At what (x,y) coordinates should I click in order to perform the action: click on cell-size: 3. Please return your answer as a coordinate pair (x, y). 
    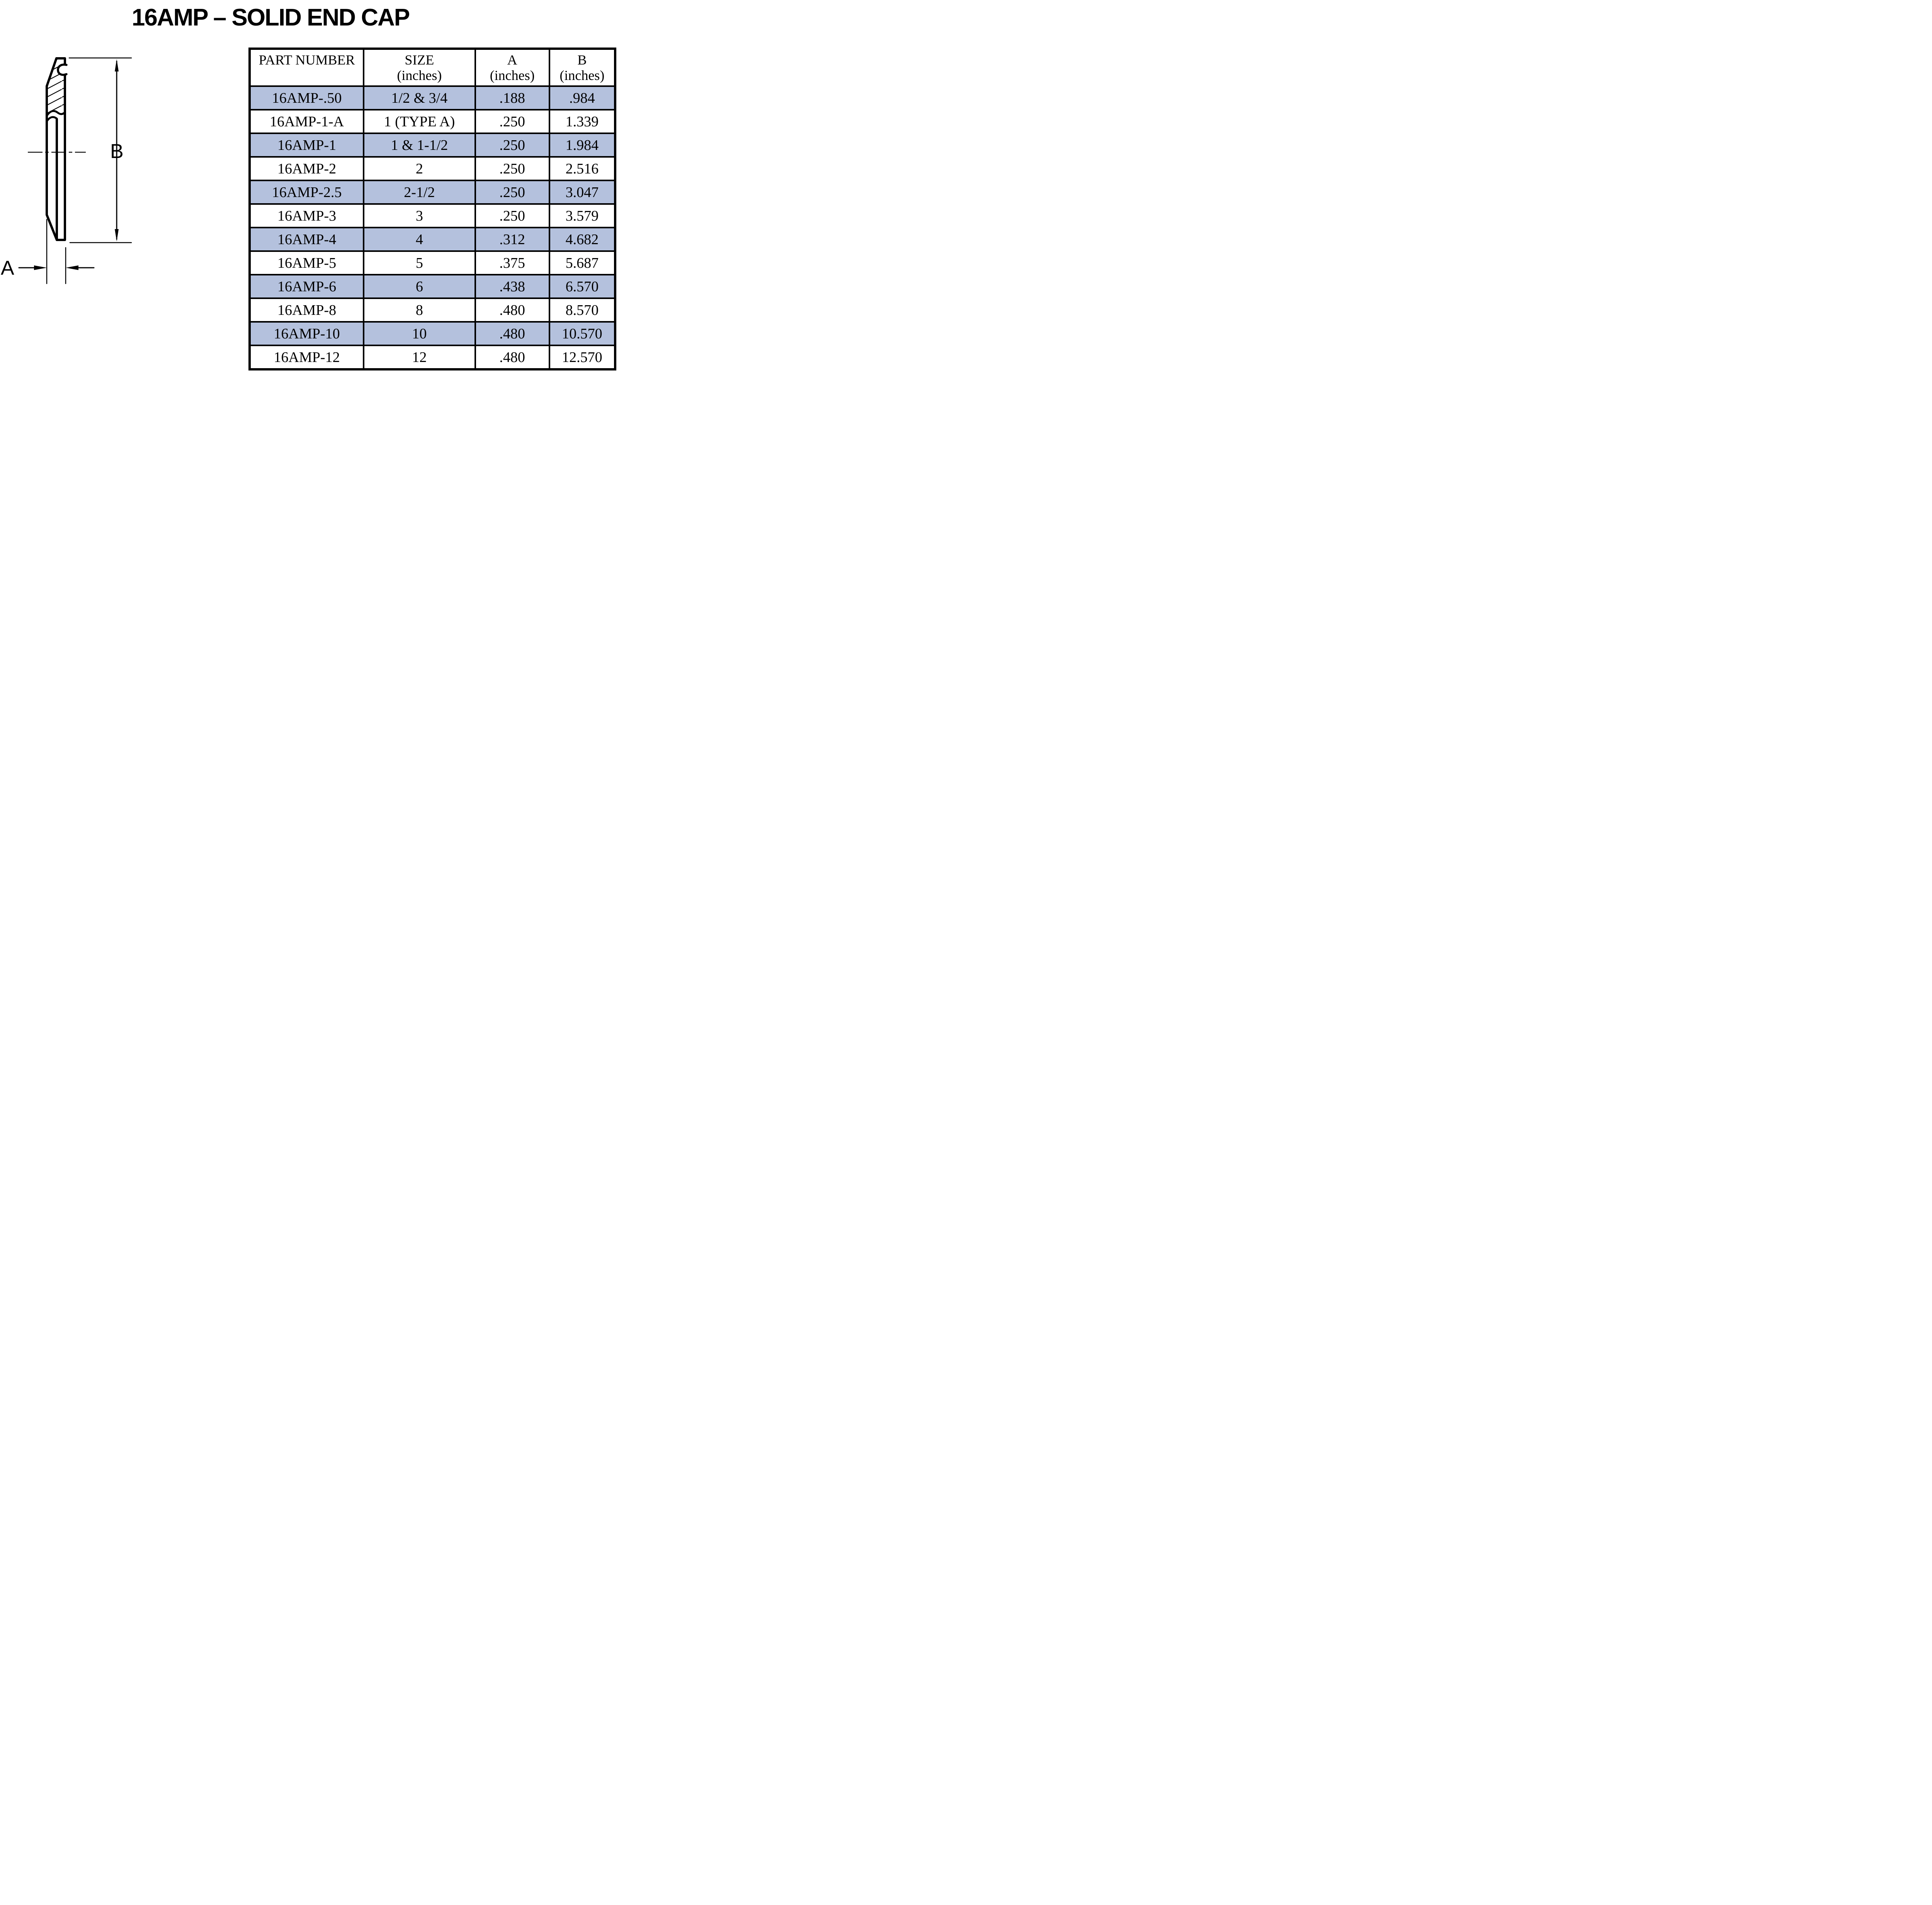
    Looking at the image, I should click on (420, 215).